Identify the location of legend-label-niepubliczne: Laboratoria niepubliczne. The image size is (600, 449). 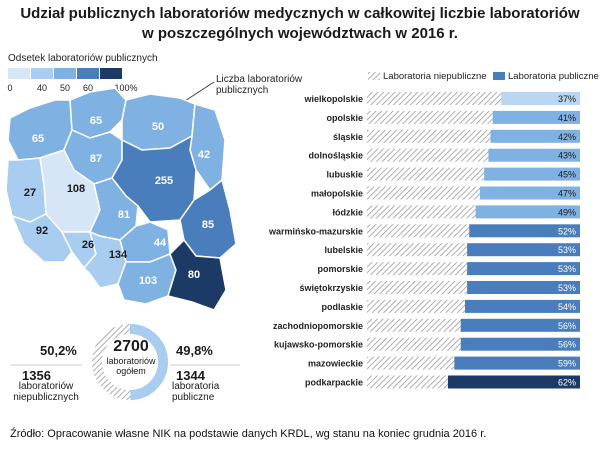
(435, 76).